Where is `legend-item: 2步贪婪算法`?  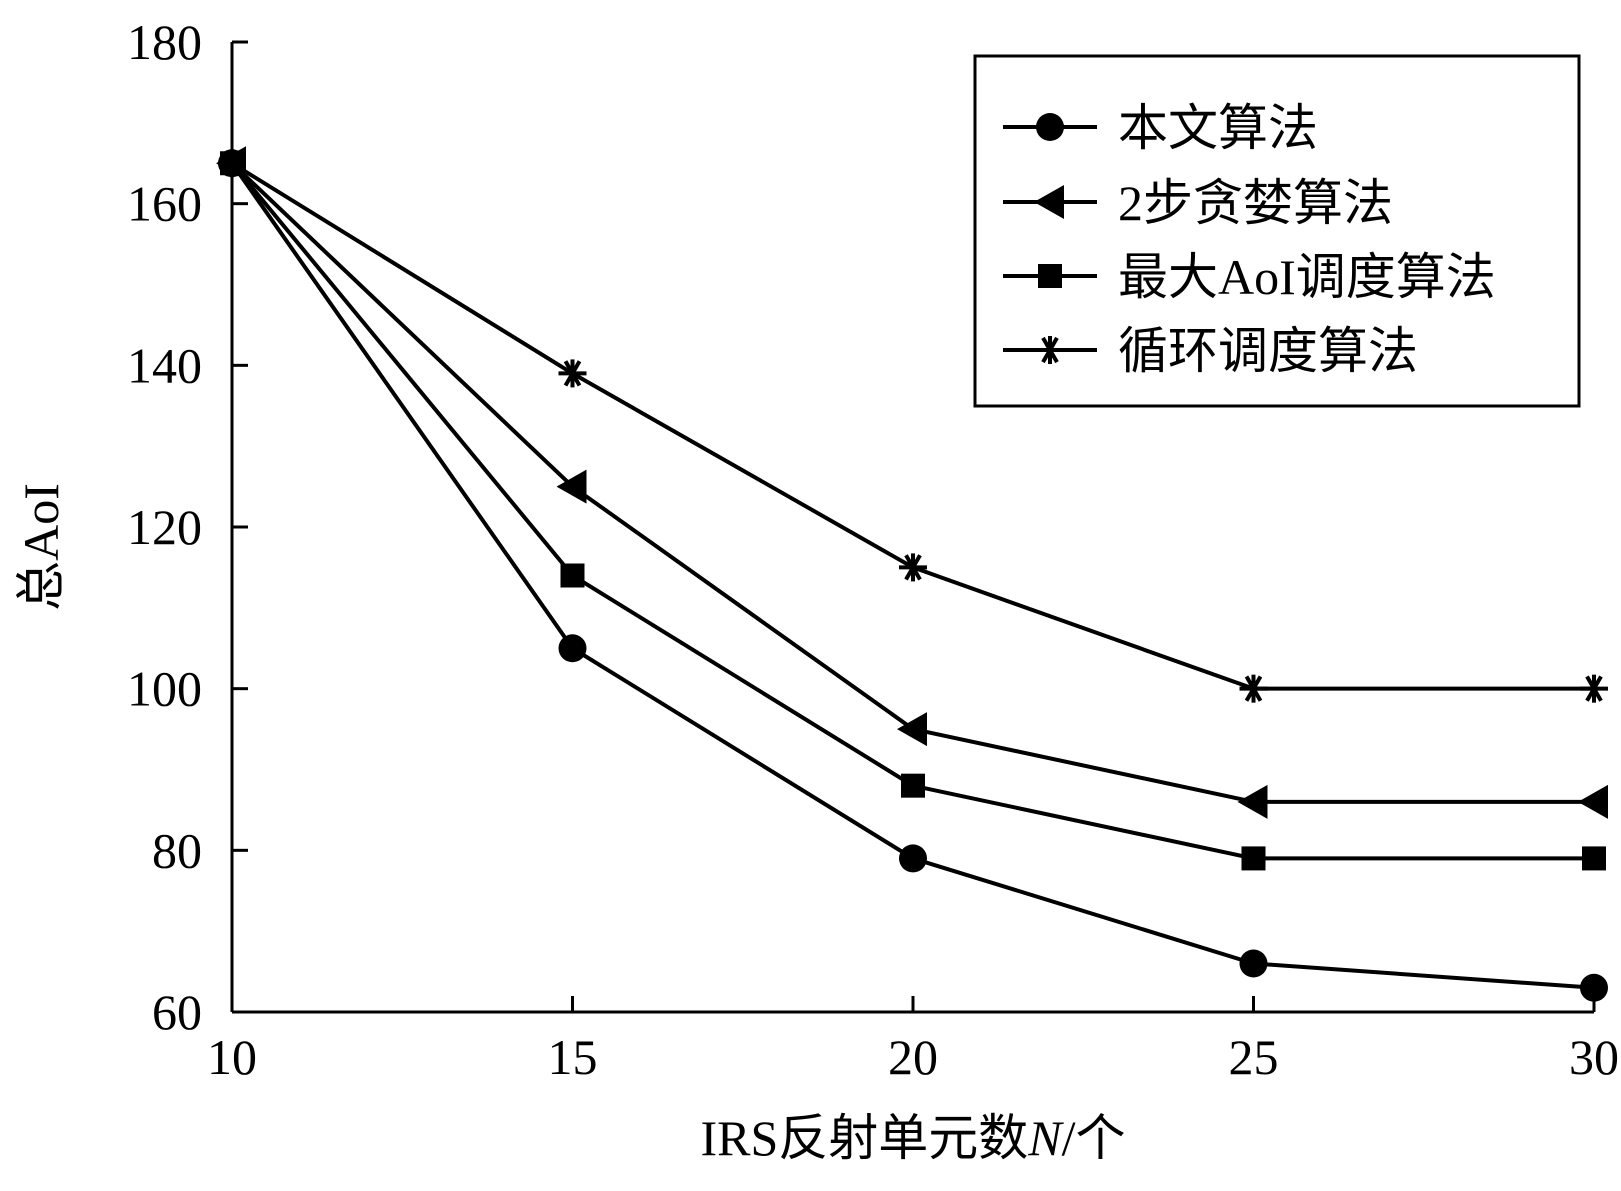
legend-item: 2步贪婪算法 is located at coordinates (1198, 203).